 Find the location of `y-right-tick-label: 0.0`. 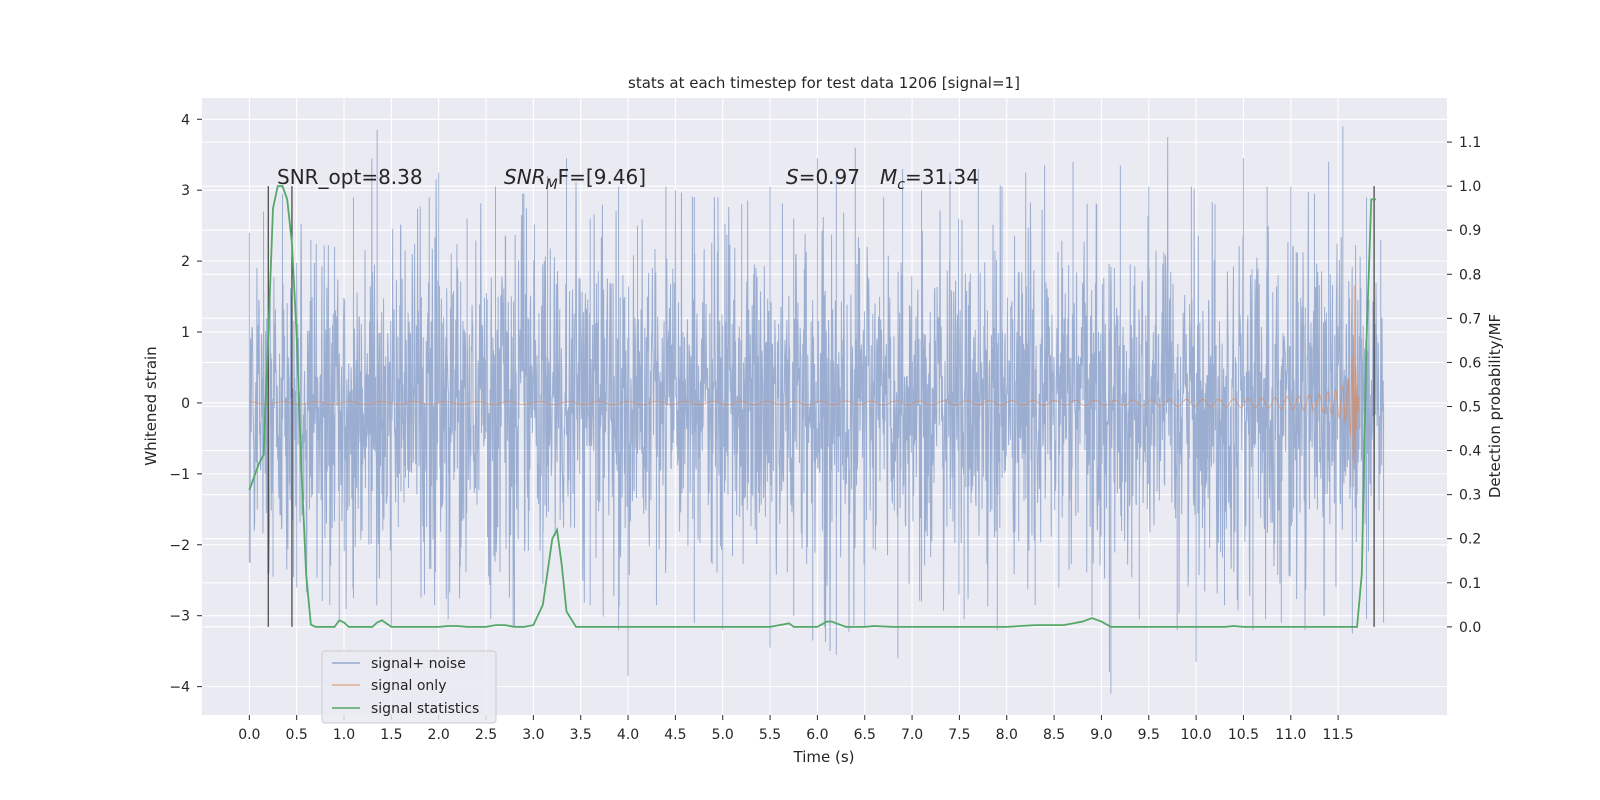

y-right-tick-label: 0.0 is located at coordinates (1470, 628).